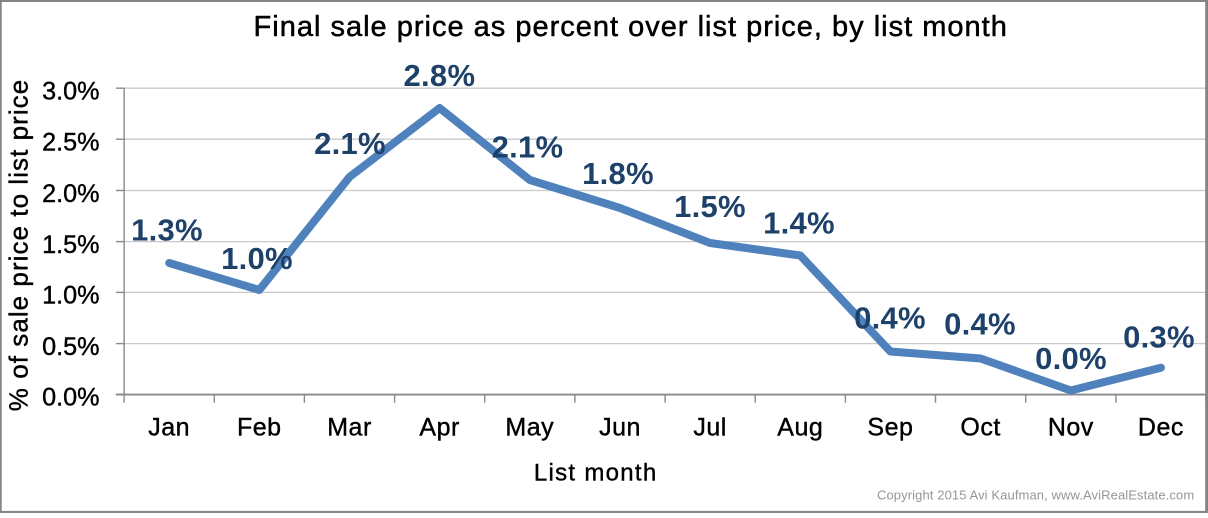 The width and height of the screenshot is (1208, 518). I want to click on svg-text: Mar, so click(349, 427).